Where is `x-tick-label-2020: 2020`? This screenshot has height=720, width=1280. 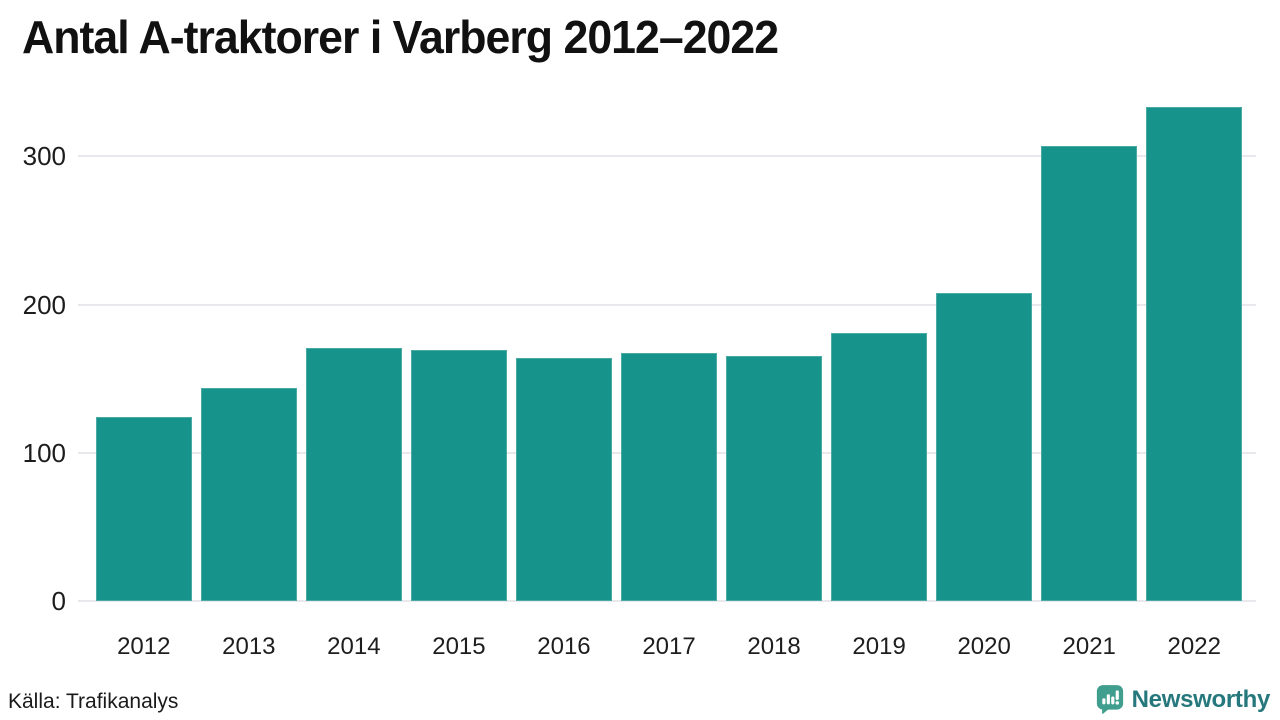
x-tick-label-2020: 2020 is located at coordinates (984, 646).